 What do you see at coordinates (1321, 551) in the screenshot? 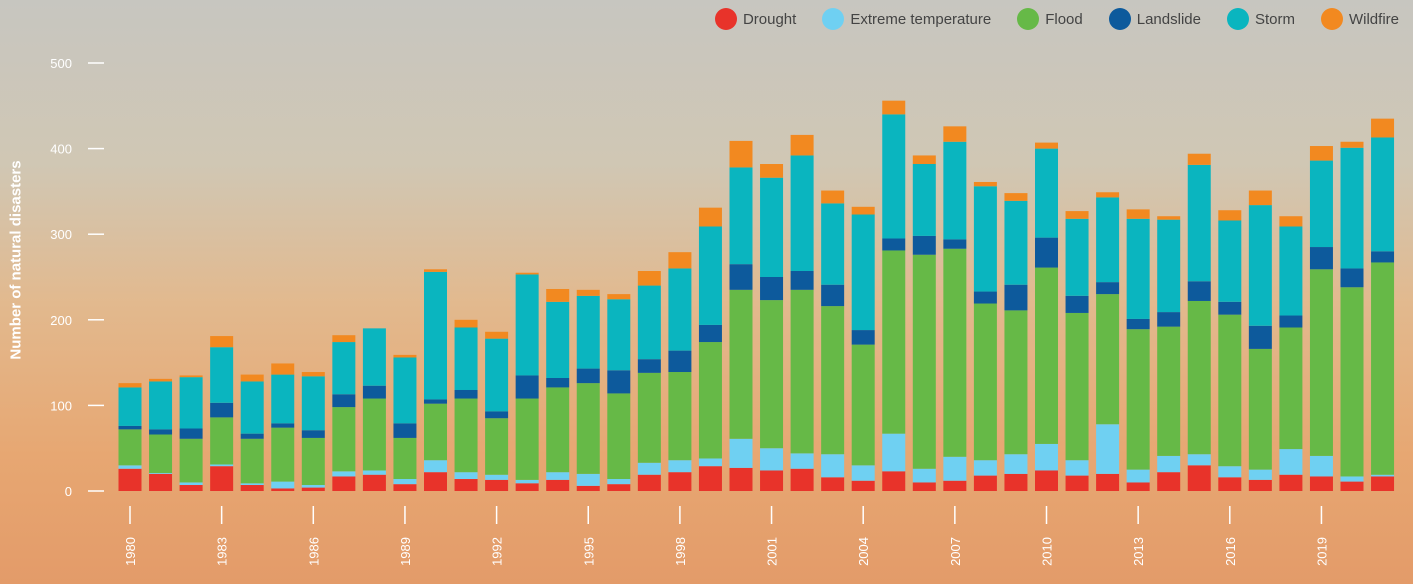
I see `x-tick-label: 2019` at bounding box center [1321, 551].